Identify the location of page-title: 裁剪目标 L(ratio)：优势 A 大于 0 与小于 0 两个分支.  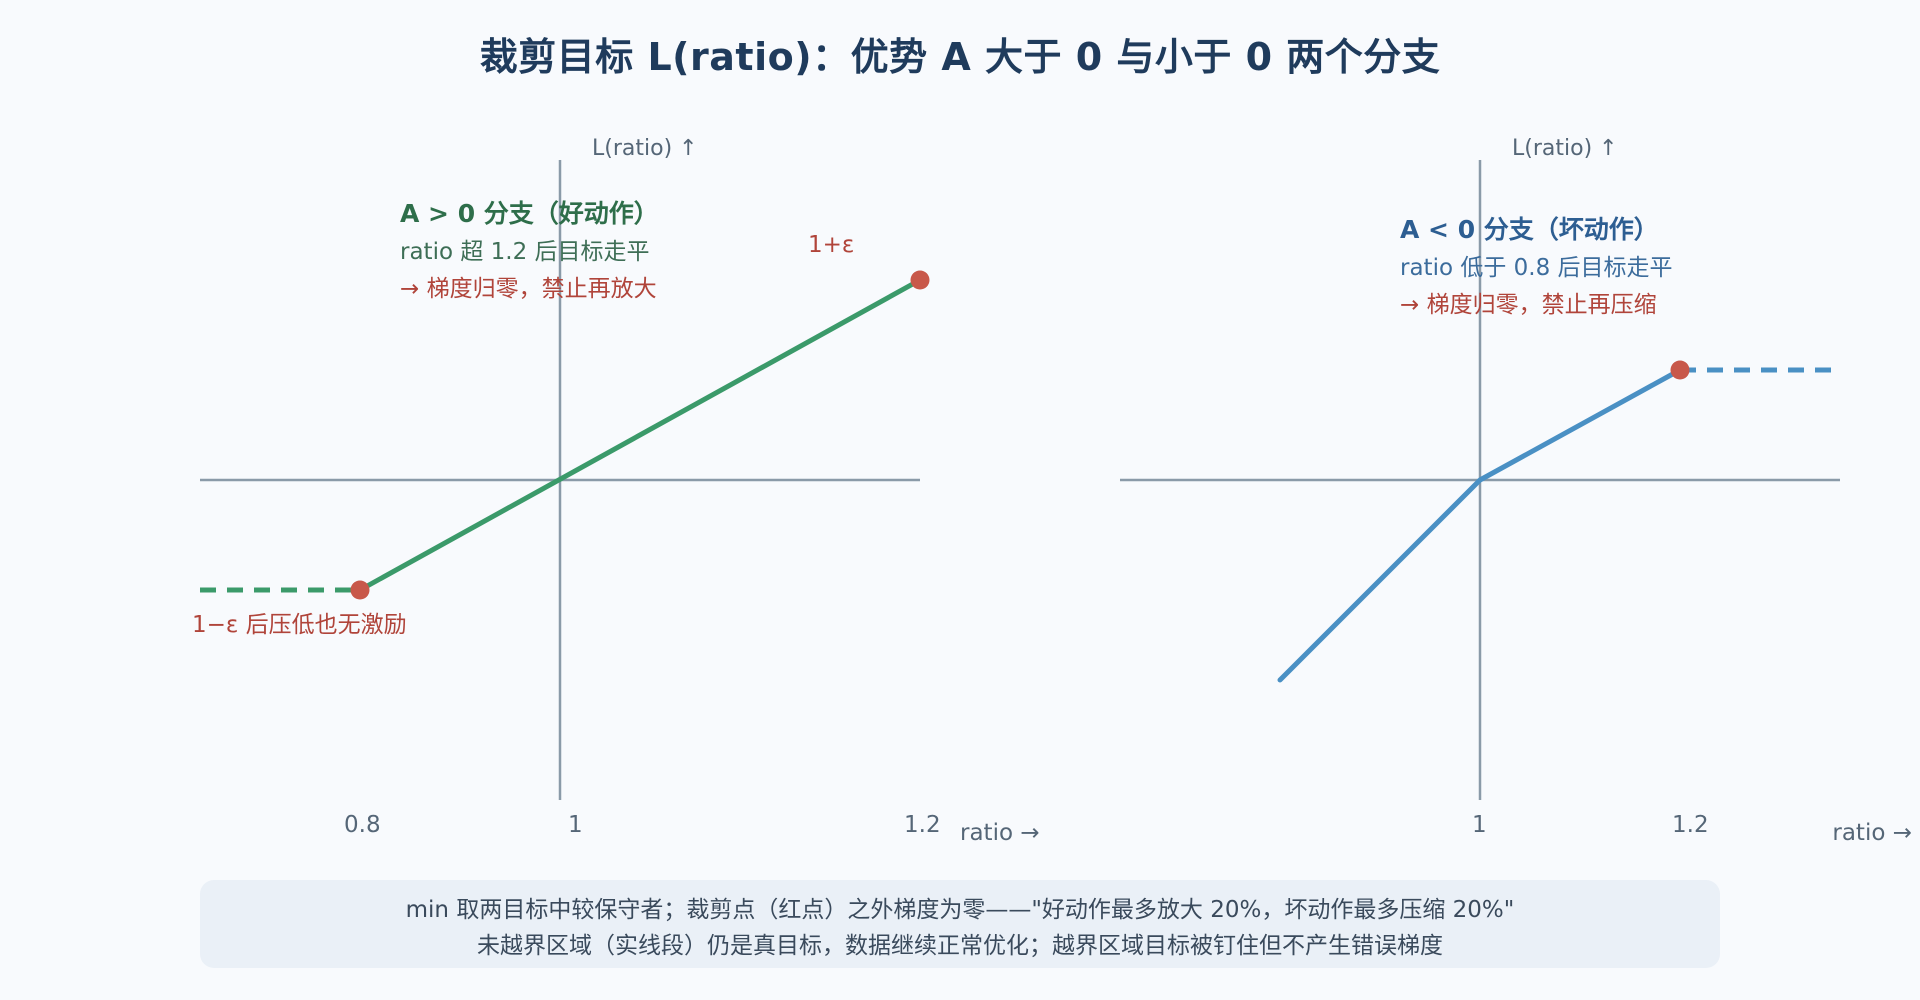
(960, 57).